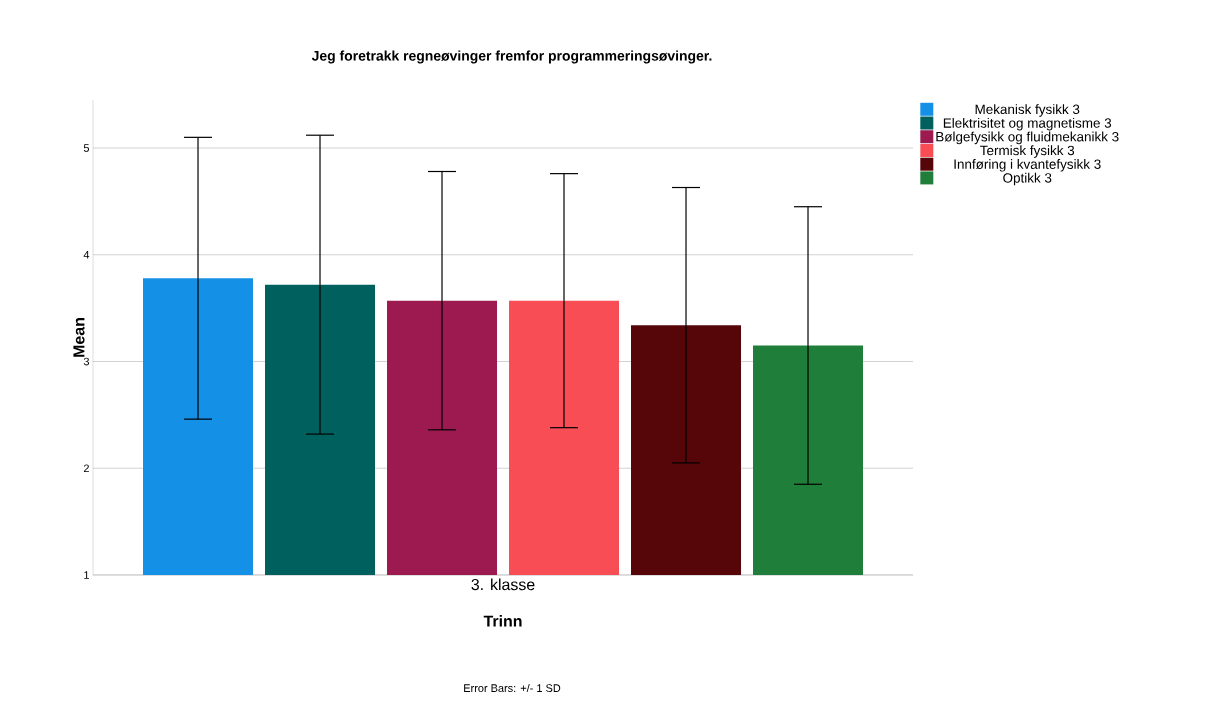  I want to click on legend-label: Innføring i kvantefysikk 3, so click(1027, 165).